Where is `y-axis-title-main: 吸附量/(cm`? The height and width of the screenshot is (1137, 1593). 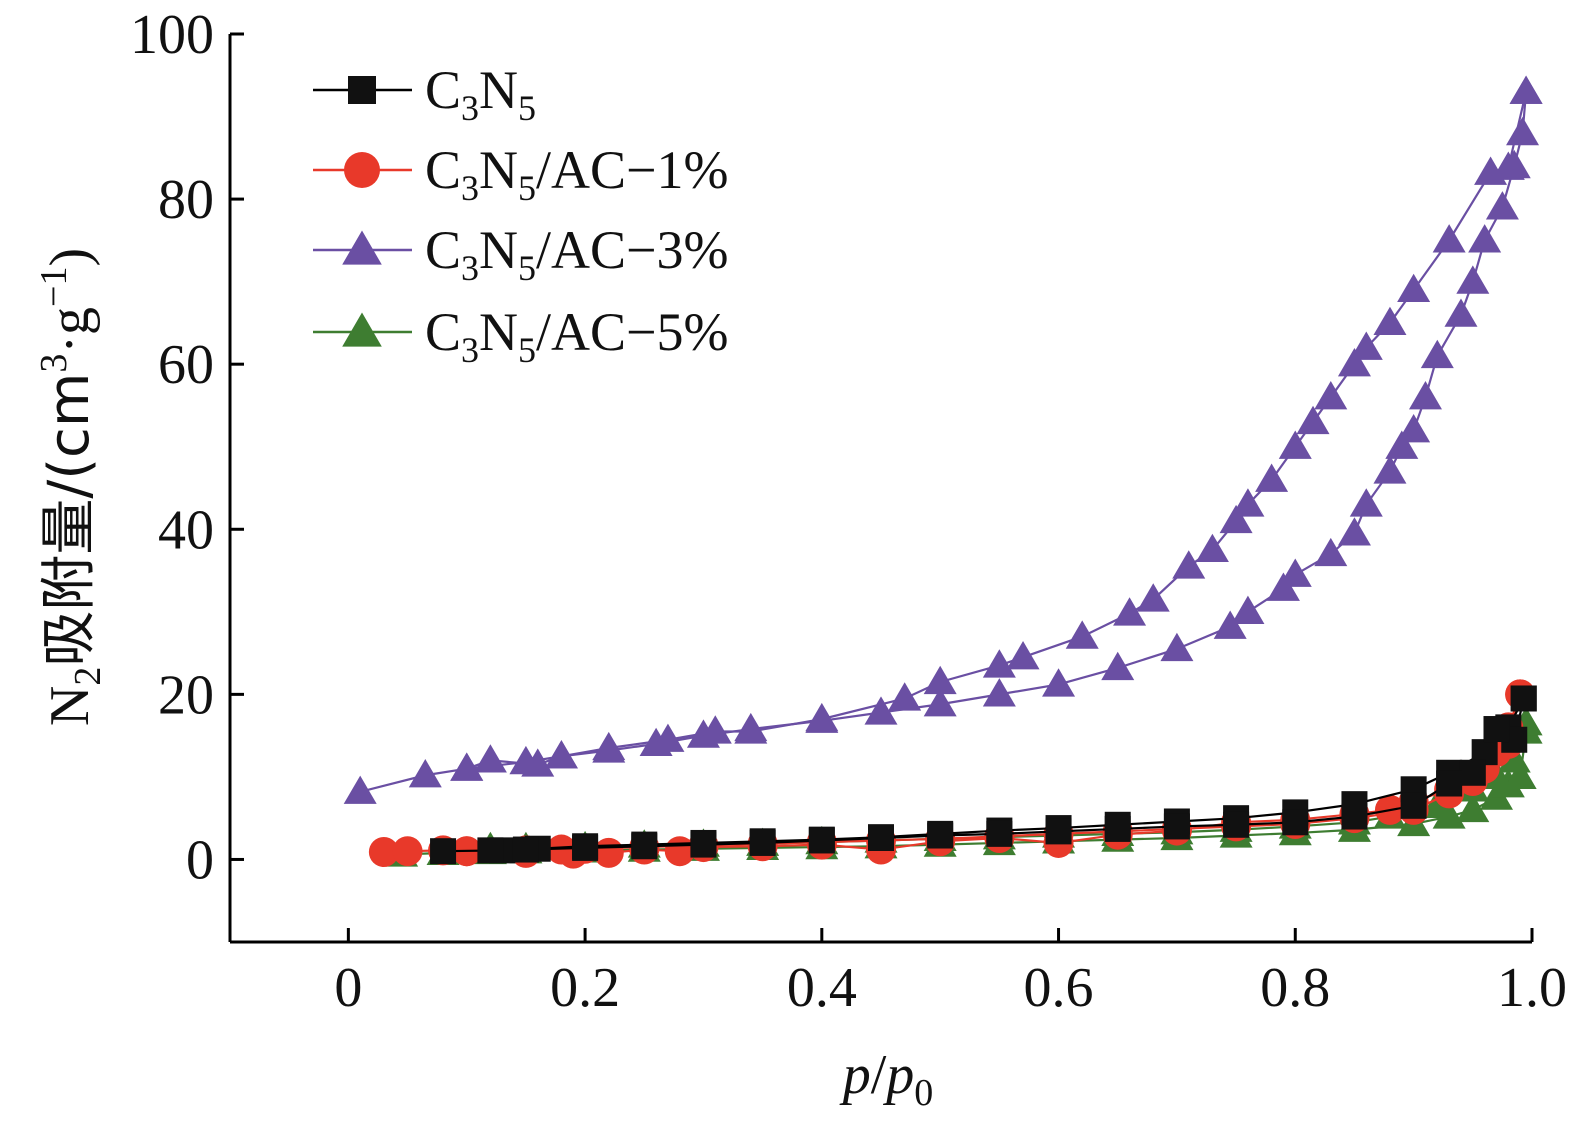
y-axis-title-main: 吸附量/(cm is located at coordinates (69, 520).